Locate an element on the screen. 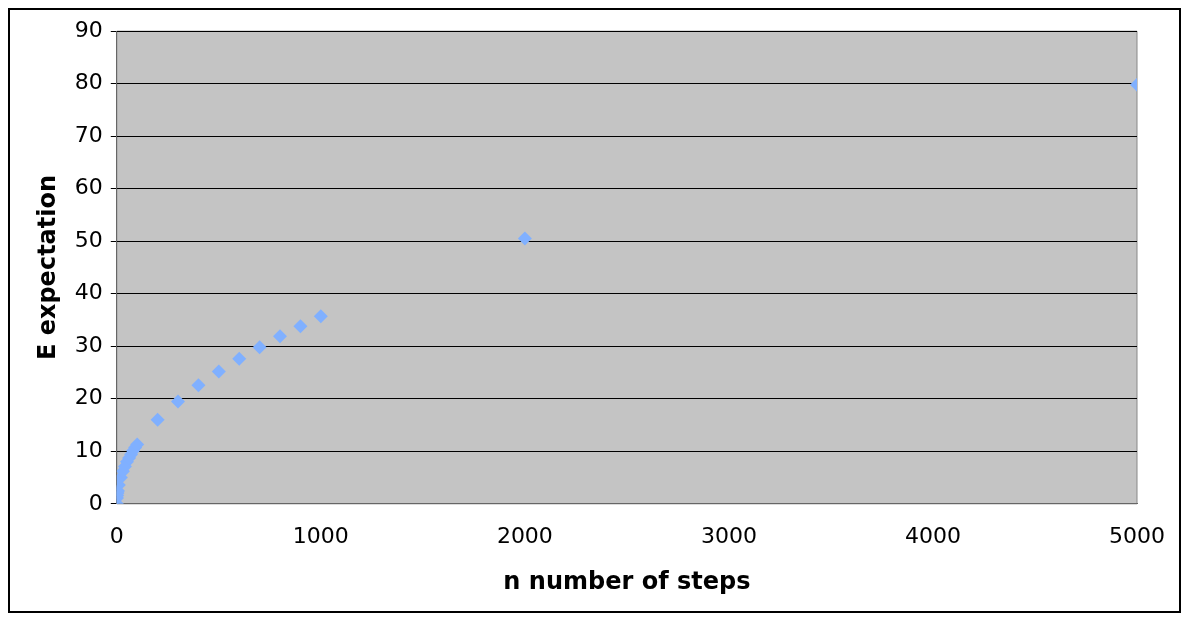  x-tick-label: 3000 is located at coordinates (728, 535).